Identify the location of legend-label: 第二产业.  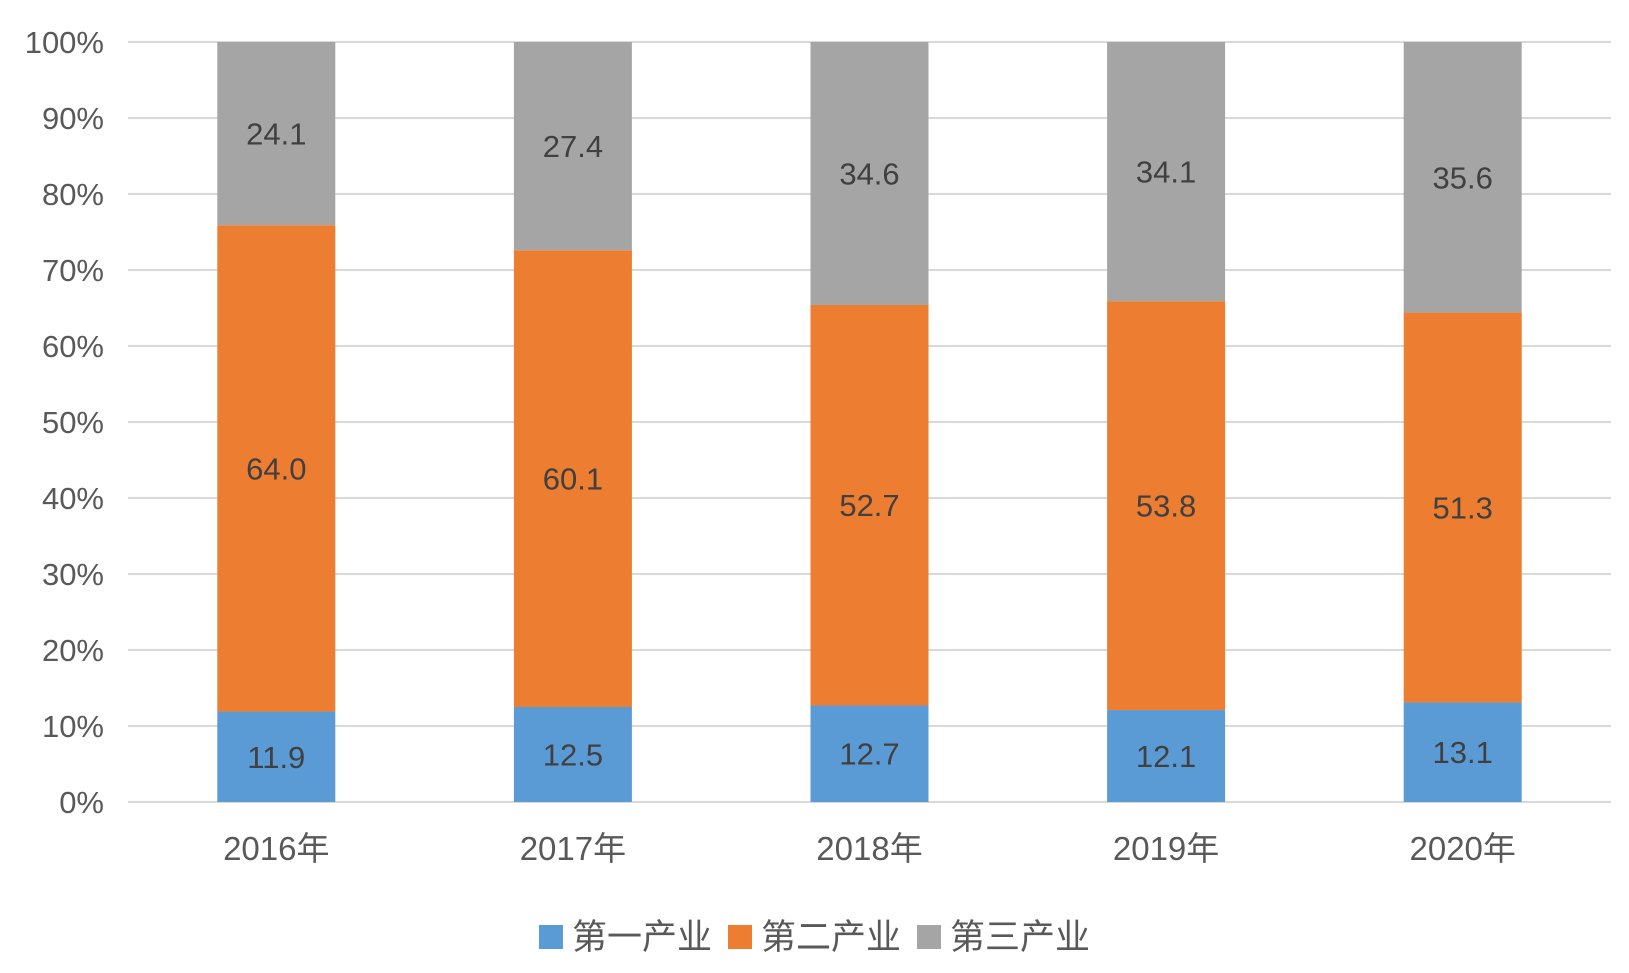
(831, 937).